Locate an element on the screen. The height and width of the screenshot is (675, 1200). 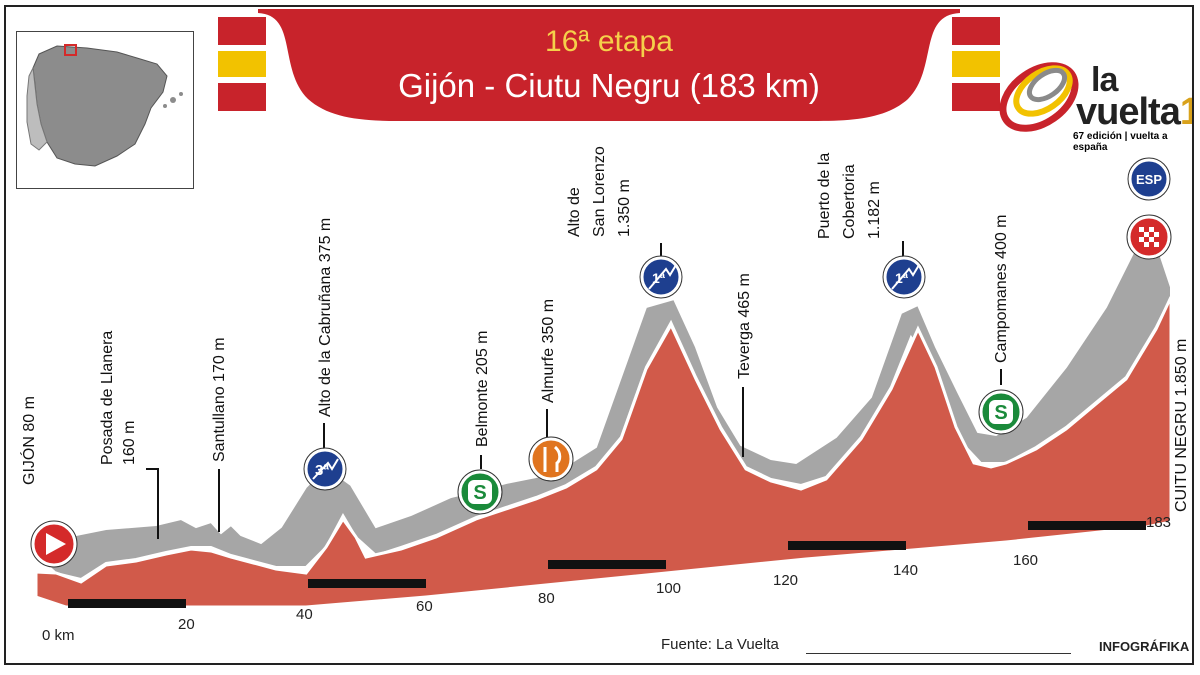
label-san-lorenzo-line3: 1.350 m is located at coordinates (624, 208).